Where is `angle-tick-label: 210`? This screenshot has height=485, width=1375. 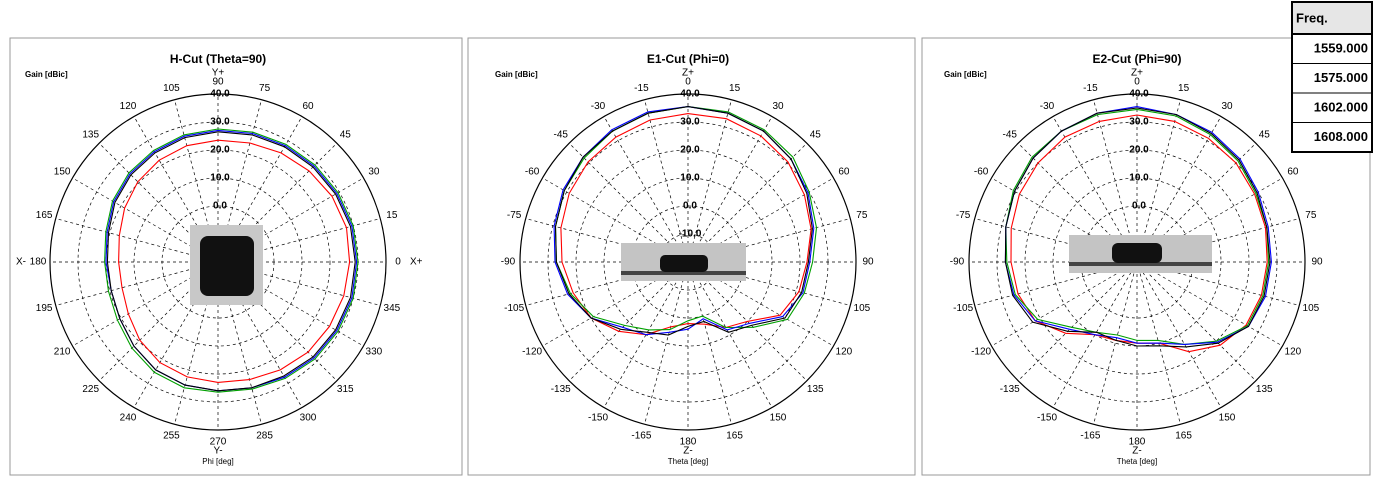
angle-tick-label: 210 is located at coordinates (62, 352).